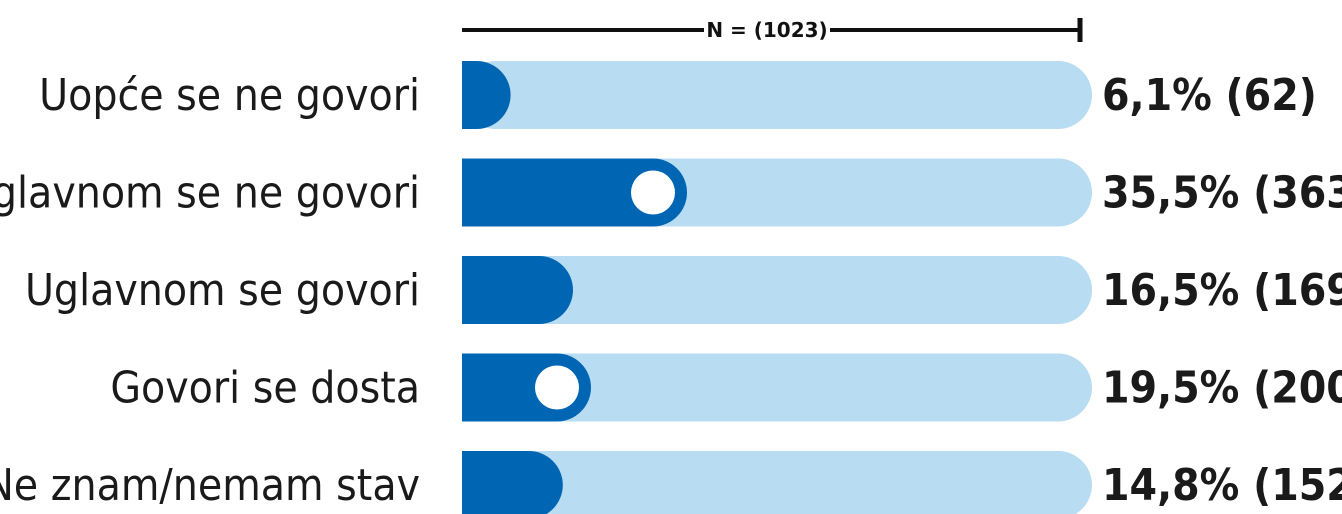 The image size is (1342, 514). I want to click on bar-row: Ne znam/nemam stav 14,8% (152), so click(671, 482).